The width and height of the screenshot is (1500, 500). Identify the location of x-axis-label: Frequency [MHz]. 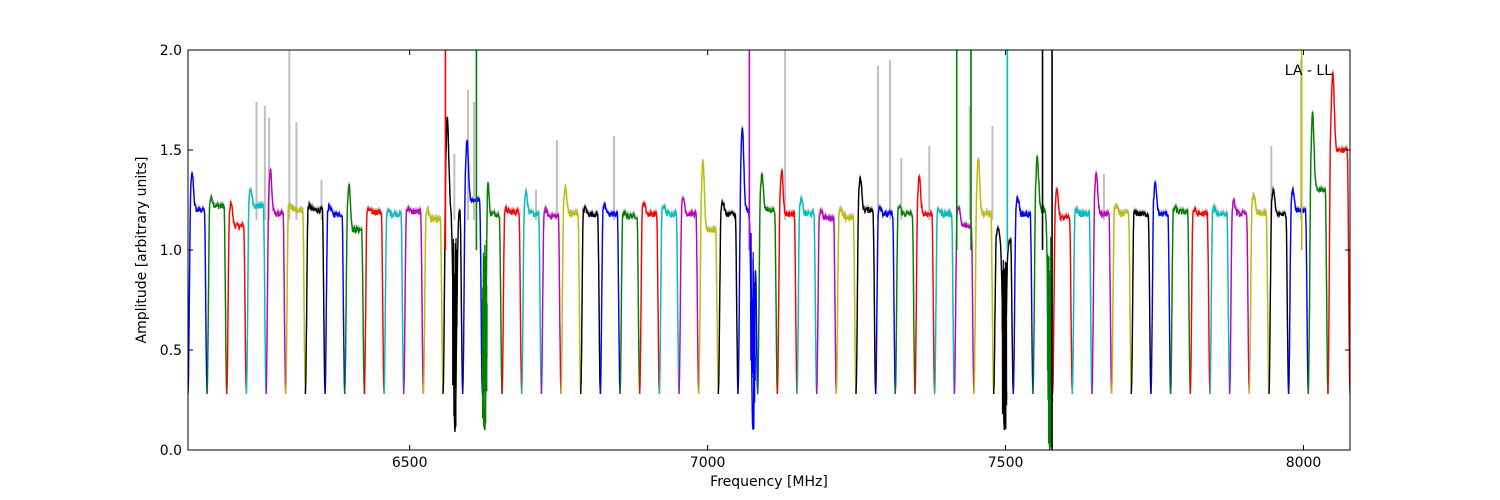
(769, 482).